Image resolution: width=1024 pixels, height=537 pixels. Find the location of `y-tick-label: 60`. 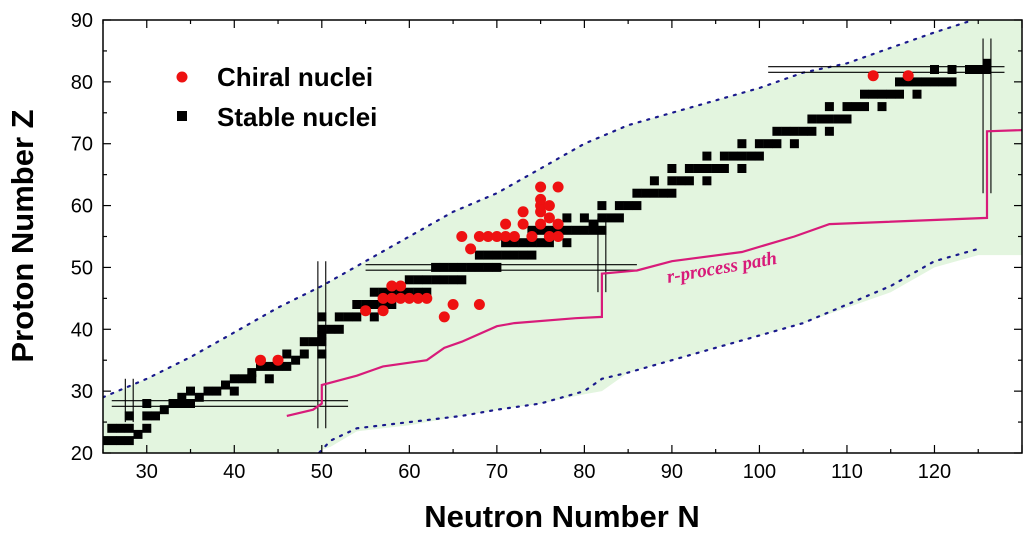

y-tick-label: 60 is located at coordinates (82, 207).